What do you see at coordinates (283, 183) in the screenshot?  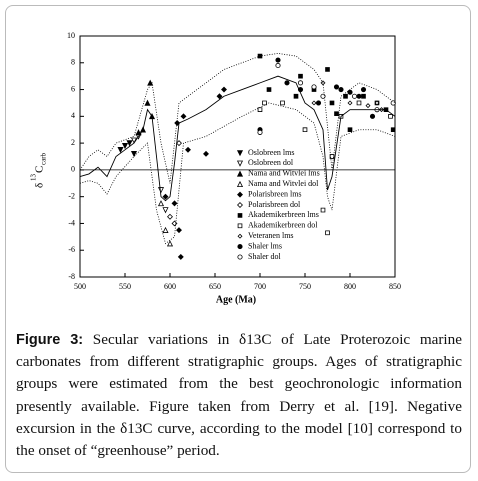 I see `legend-label: Nama and Witvlei dol` at bounding box center [283, 183].